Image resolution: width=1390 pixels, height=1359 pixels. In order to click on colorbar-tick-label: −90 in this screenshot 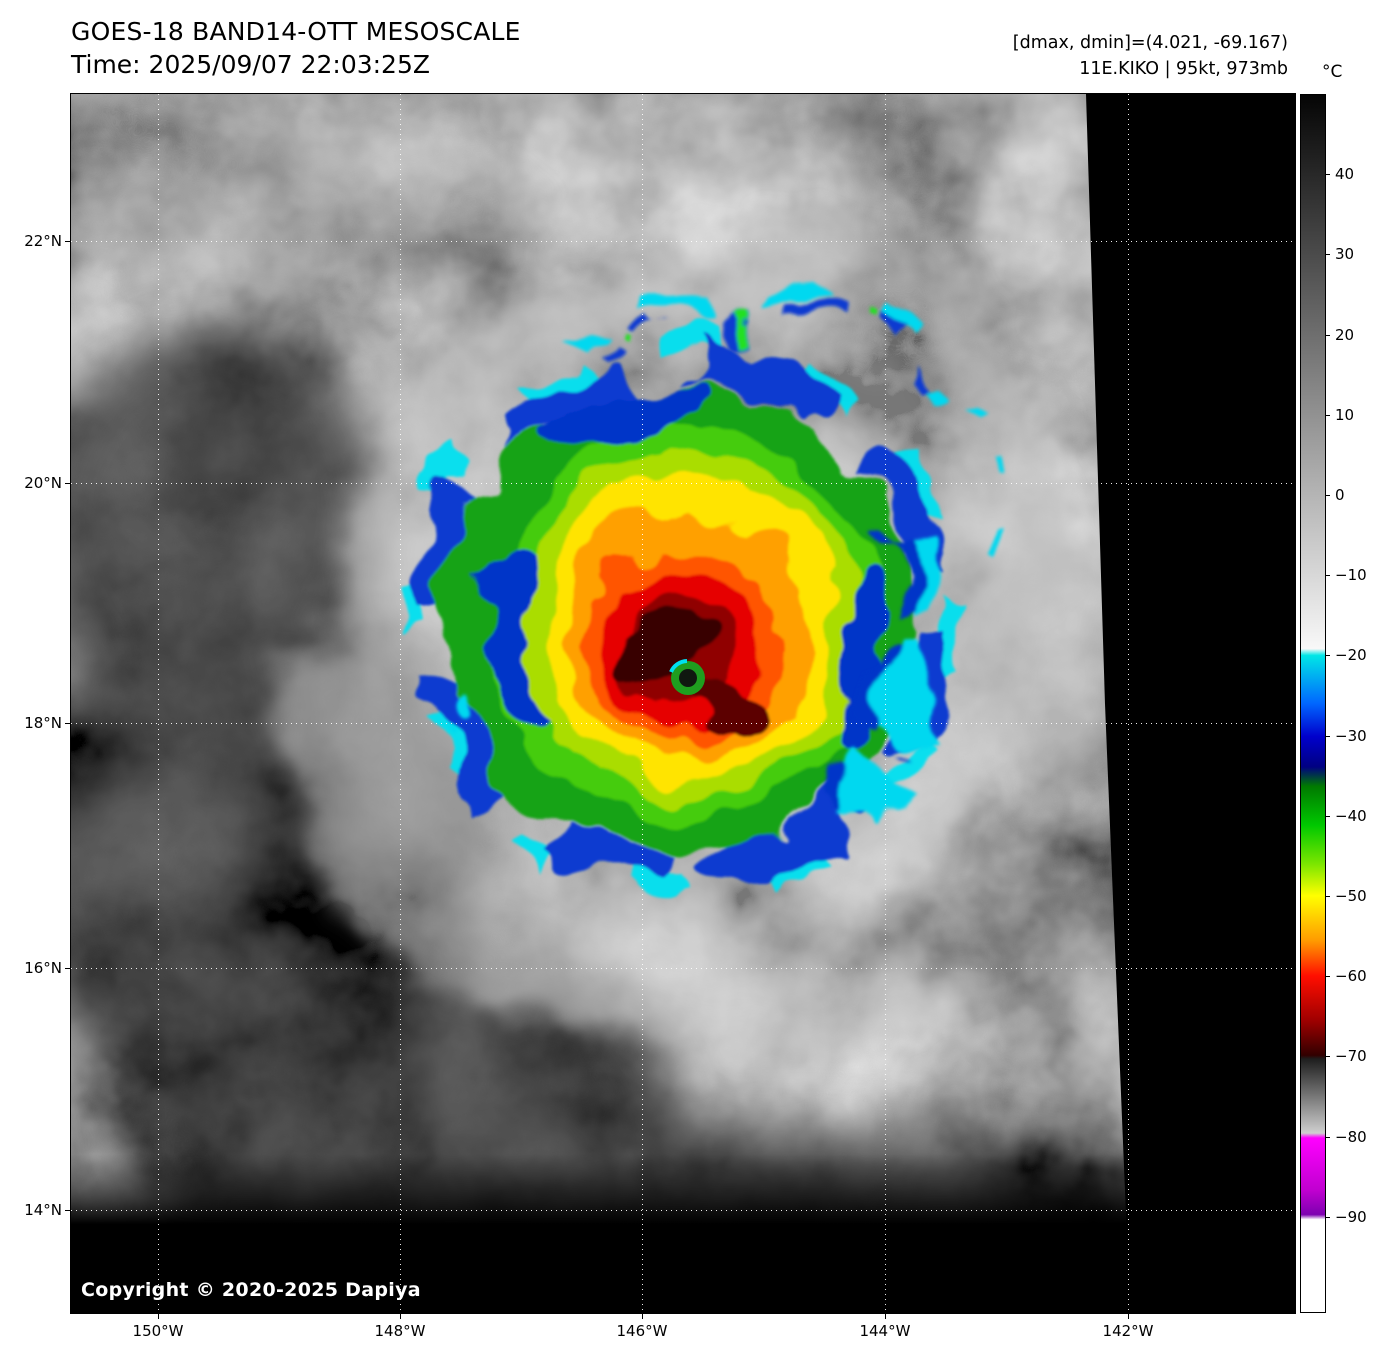, I will do `click(1351, 1216)`.